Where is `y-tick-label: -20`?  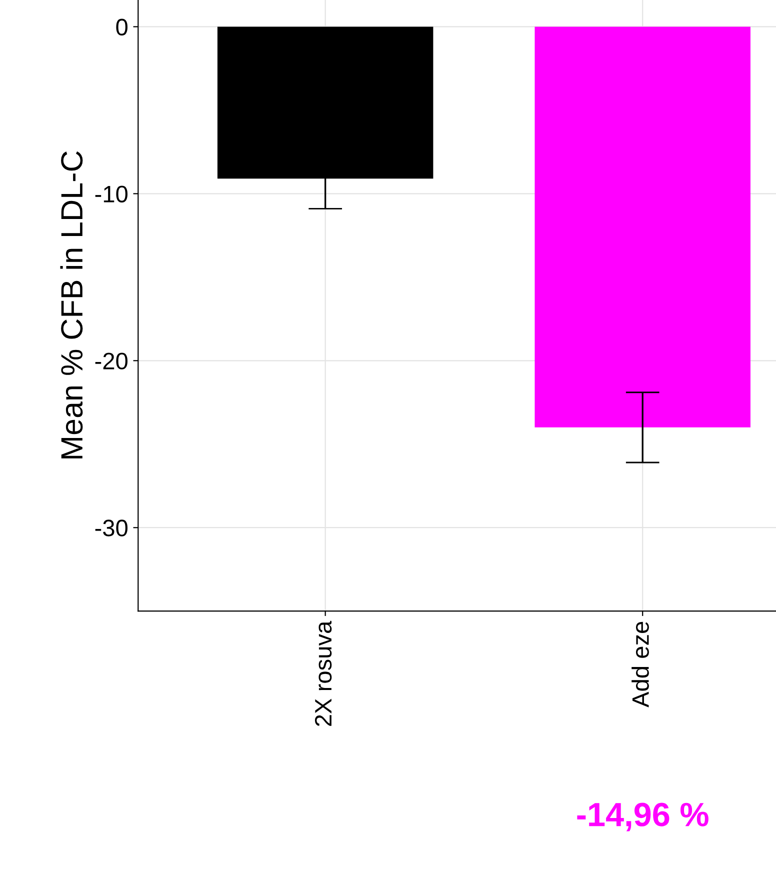 y-tick-label: -20 is located at coordinates (111, 361).